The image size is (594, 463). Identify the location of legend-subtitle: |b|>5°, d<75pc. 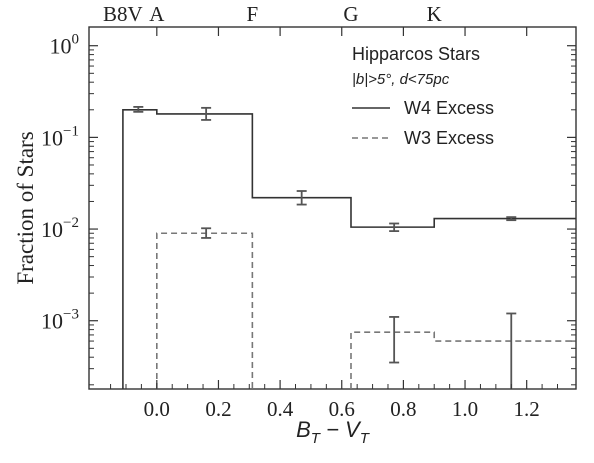
(401, 79).